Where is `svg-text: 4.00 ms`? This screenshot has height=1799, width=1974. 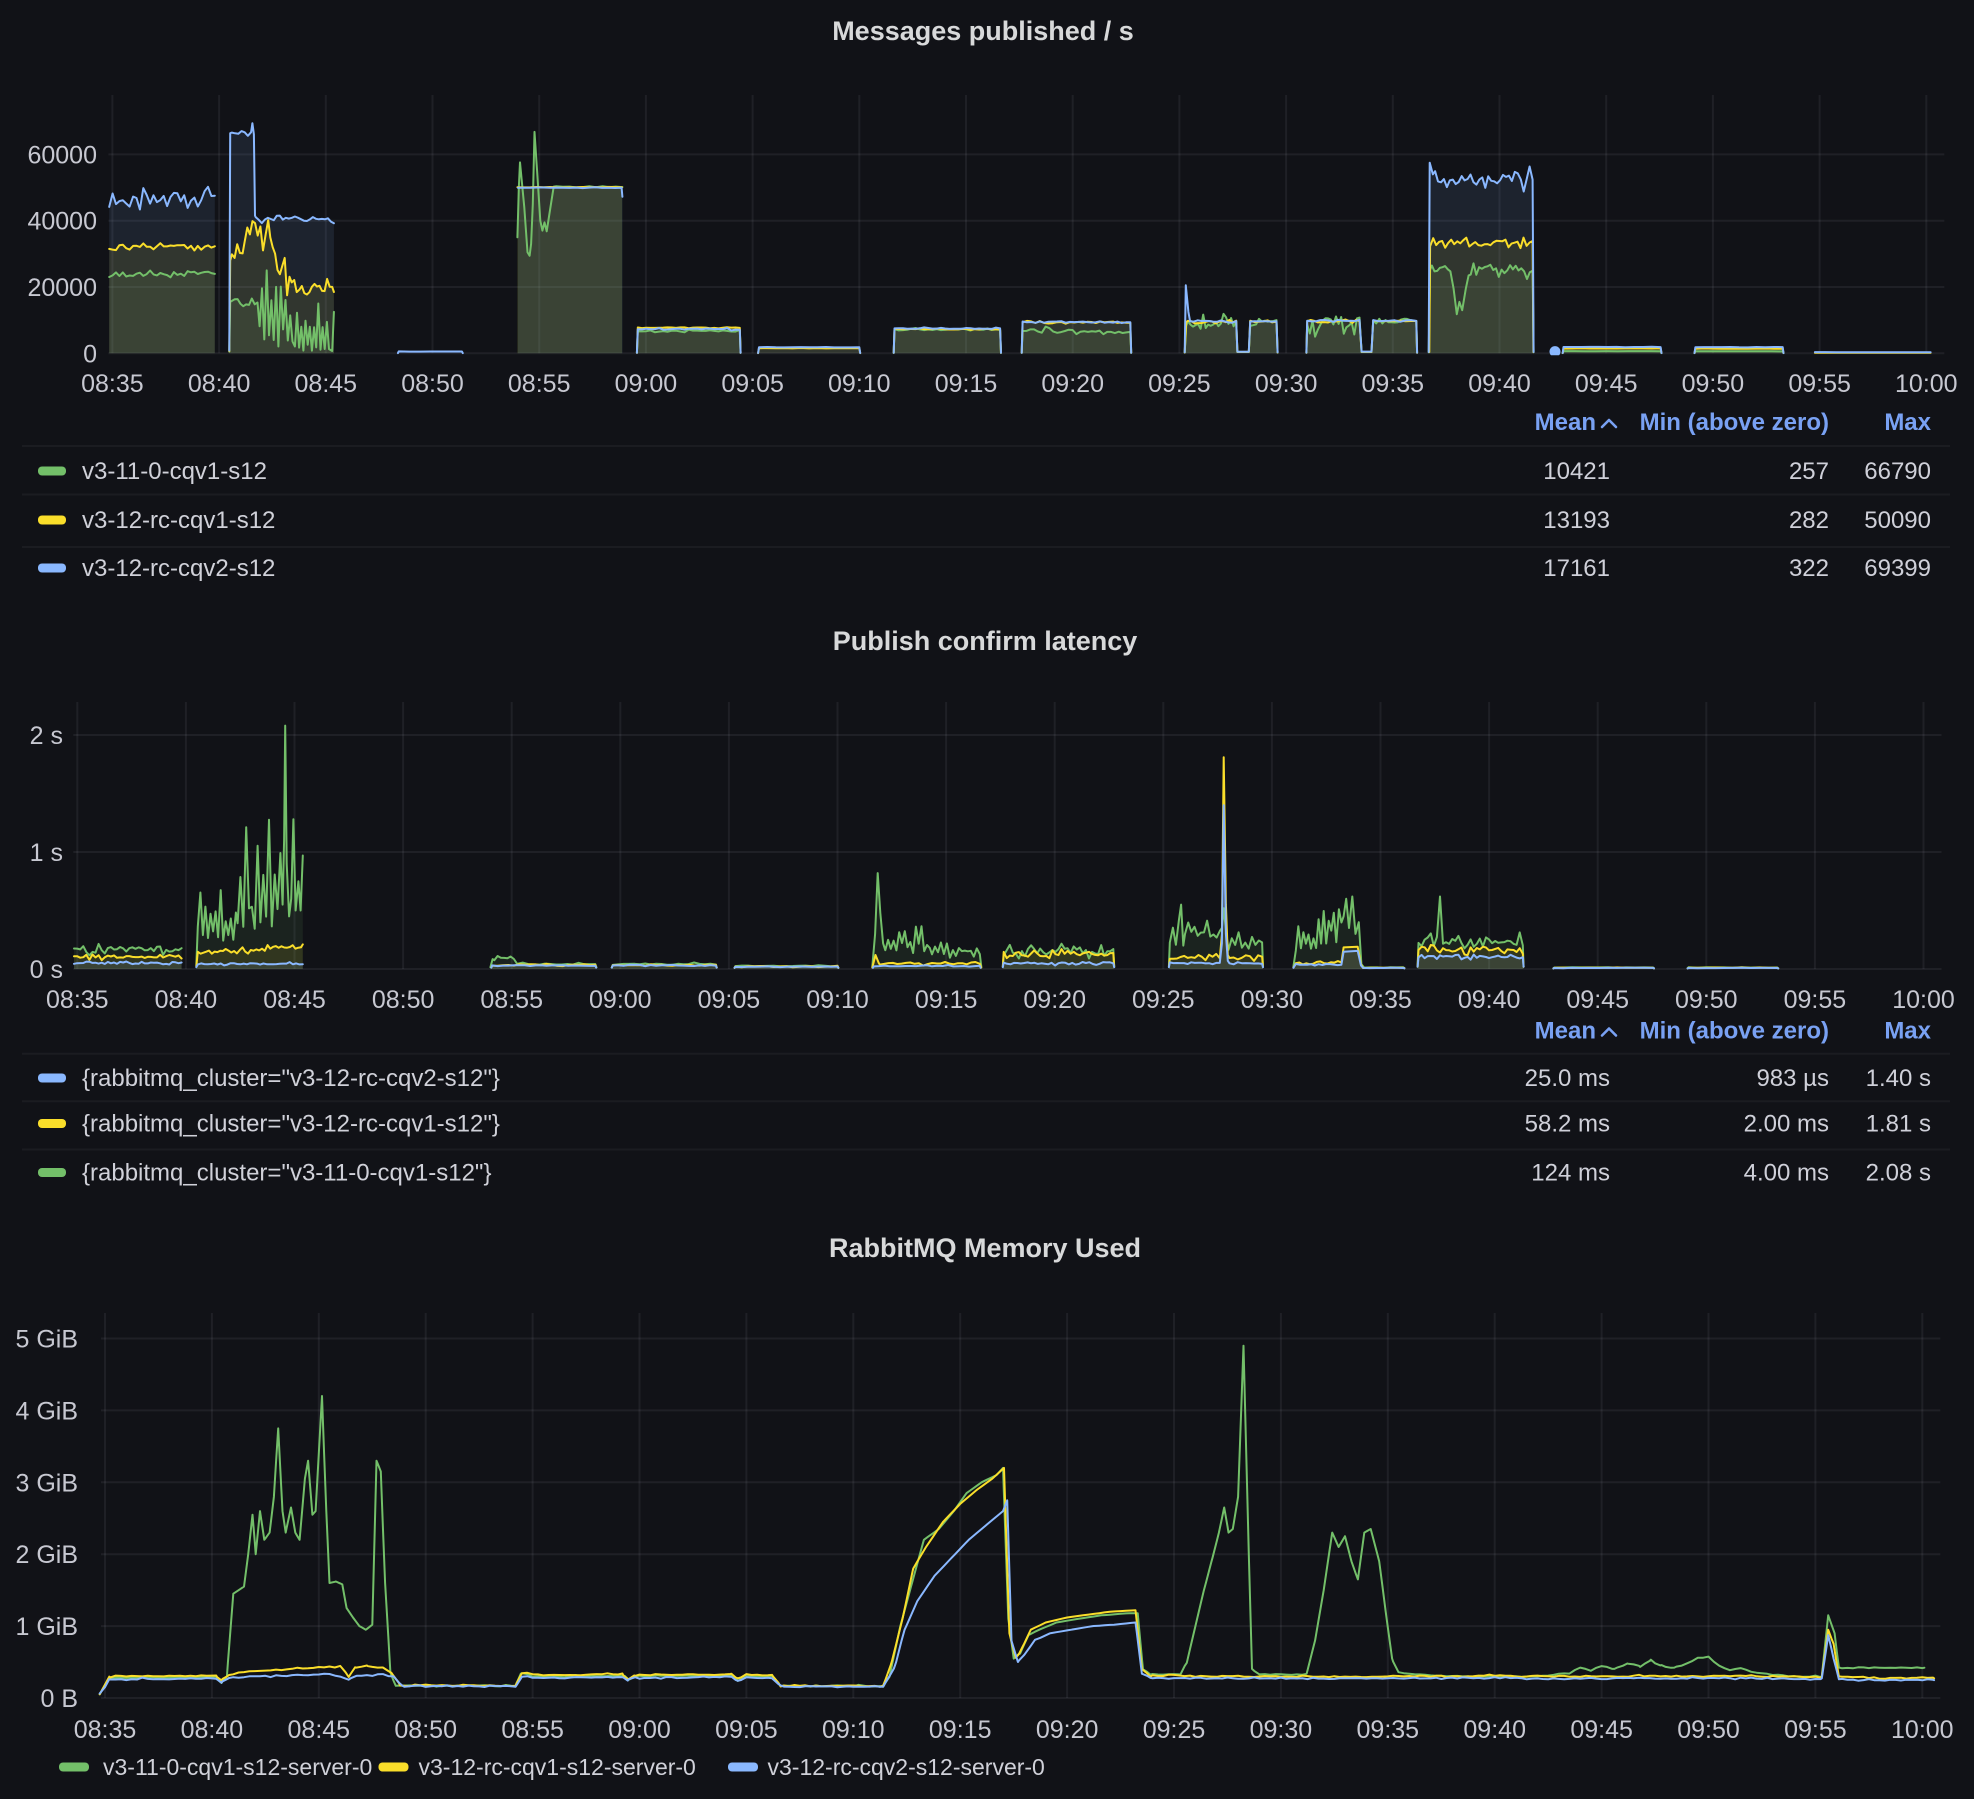
svg-text: 4.00 ms is located at coordinates (1786, 1173).